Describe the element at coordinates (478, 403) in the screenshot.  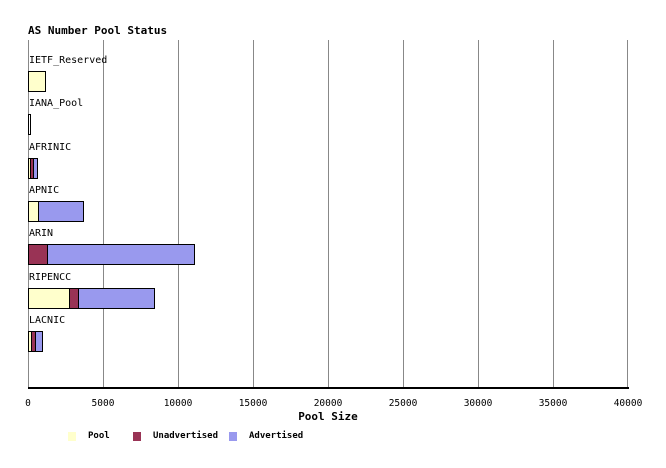
I see `x-tick-label-30000: 30000` at that location.